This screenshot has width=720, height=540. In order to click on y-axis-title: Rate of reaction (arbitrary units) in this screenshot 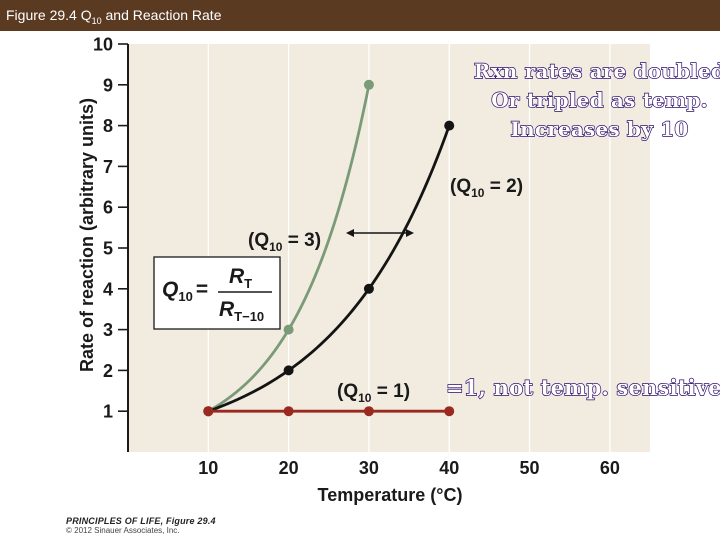, I will do `click(87, 235)`.